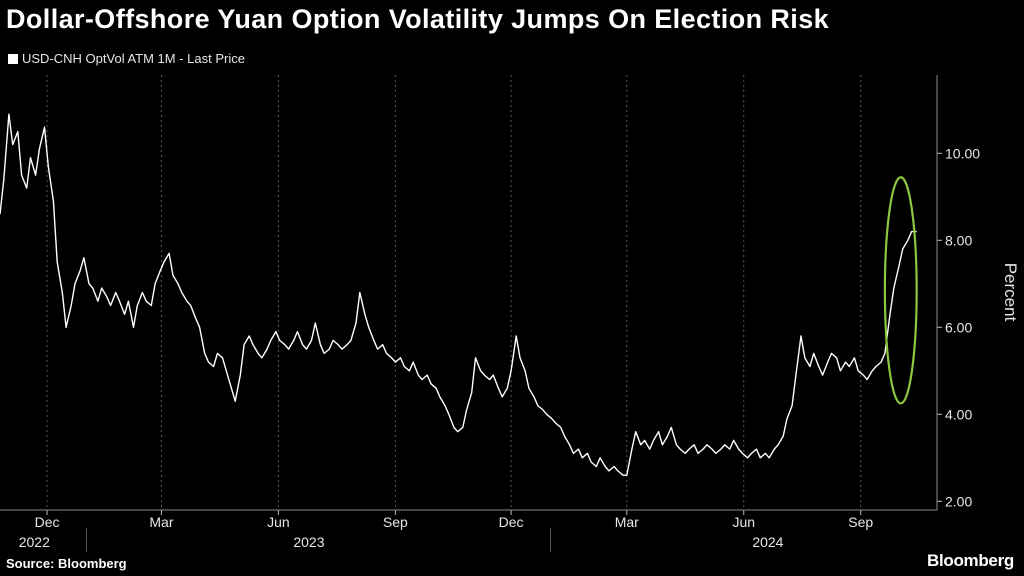 Image resolution: width=1024 pixels, height=576 pixels. Describe the element at coordinates (133, 58) in the screenshot. I see `legend-label: USD-CNH OptVol ATM 1M - Last Price` at that location.